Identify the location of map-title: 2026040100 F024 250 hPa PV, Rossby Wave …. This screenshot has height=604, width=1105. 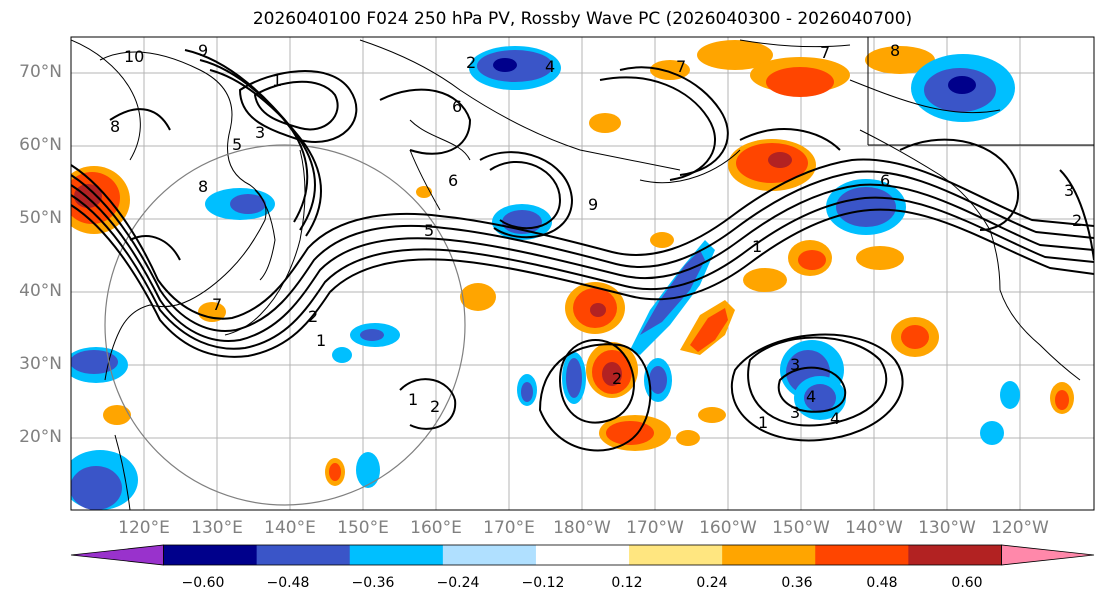
(582, 19).